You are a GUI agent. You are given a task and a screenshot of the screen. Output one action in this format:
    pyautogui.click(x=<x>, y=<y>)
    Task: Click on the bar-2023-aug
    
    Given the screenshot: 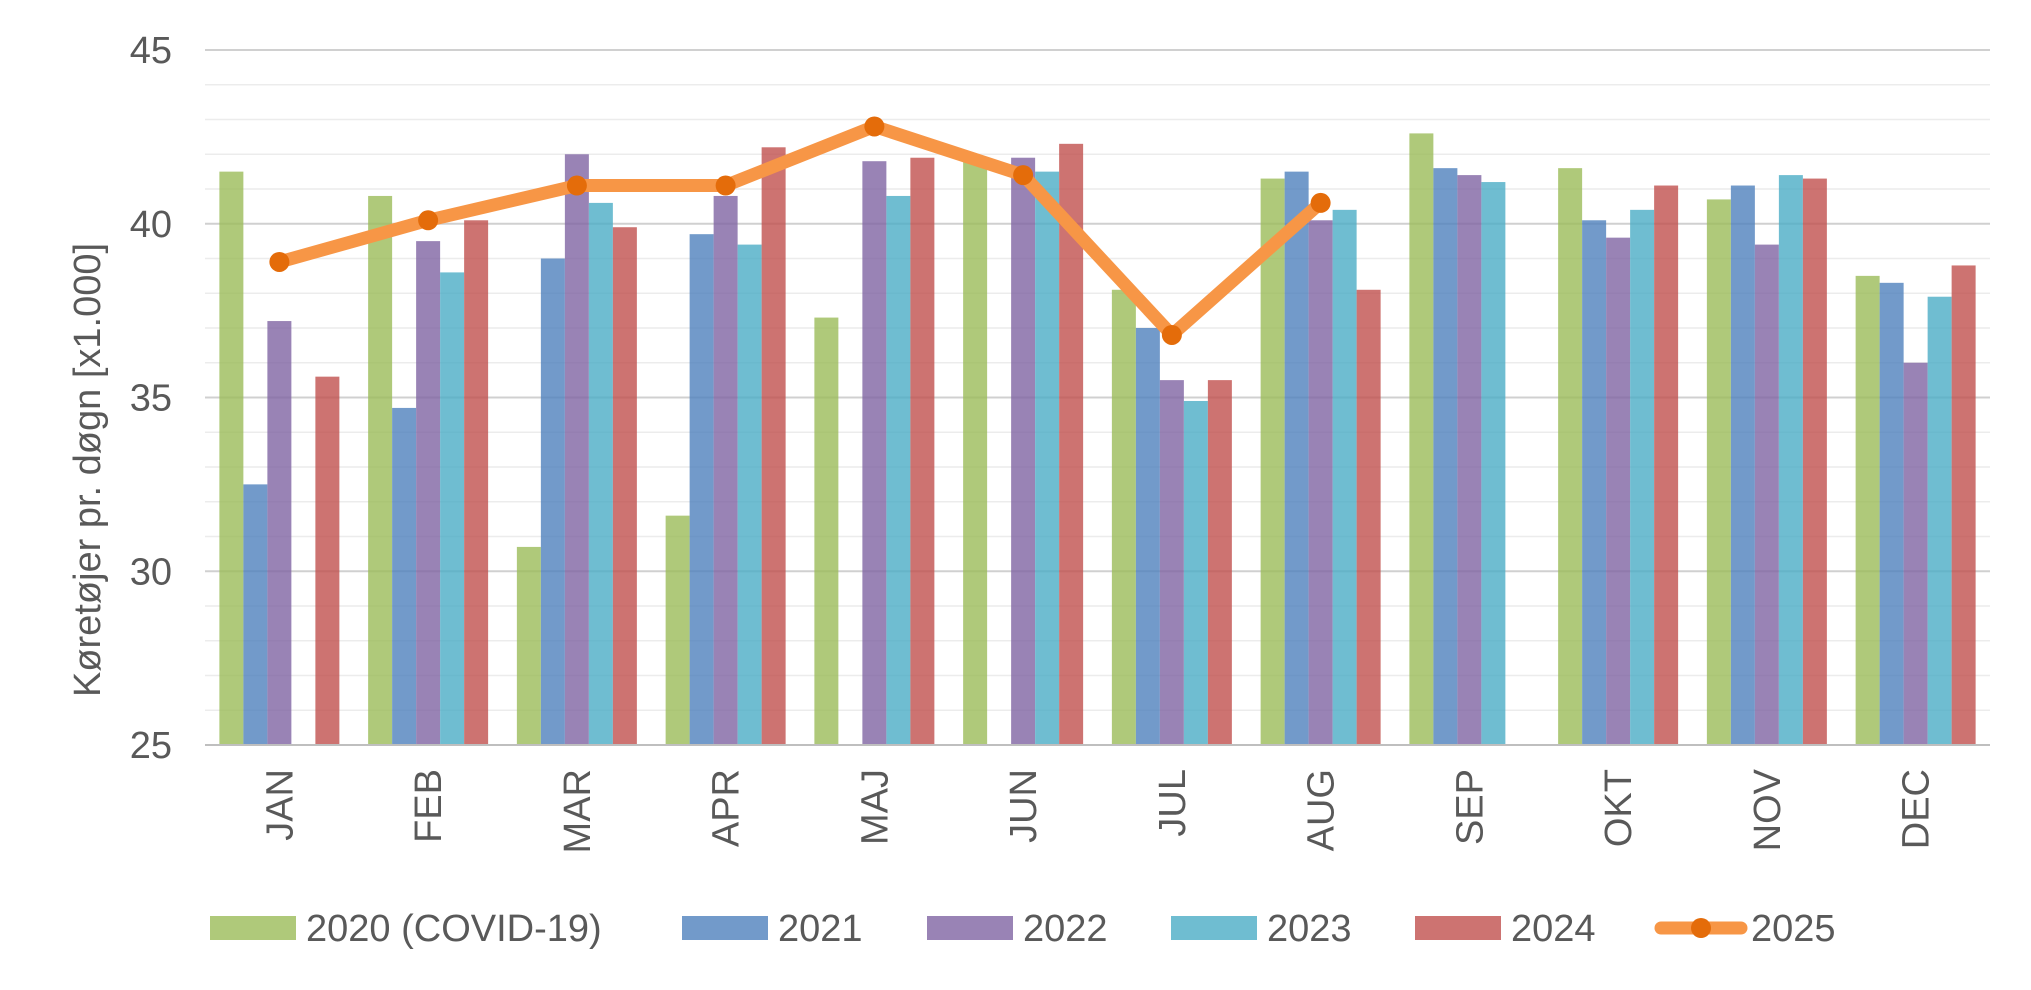 What is the action you would take?
    pyautogui.click(x=1344, y=477)
    